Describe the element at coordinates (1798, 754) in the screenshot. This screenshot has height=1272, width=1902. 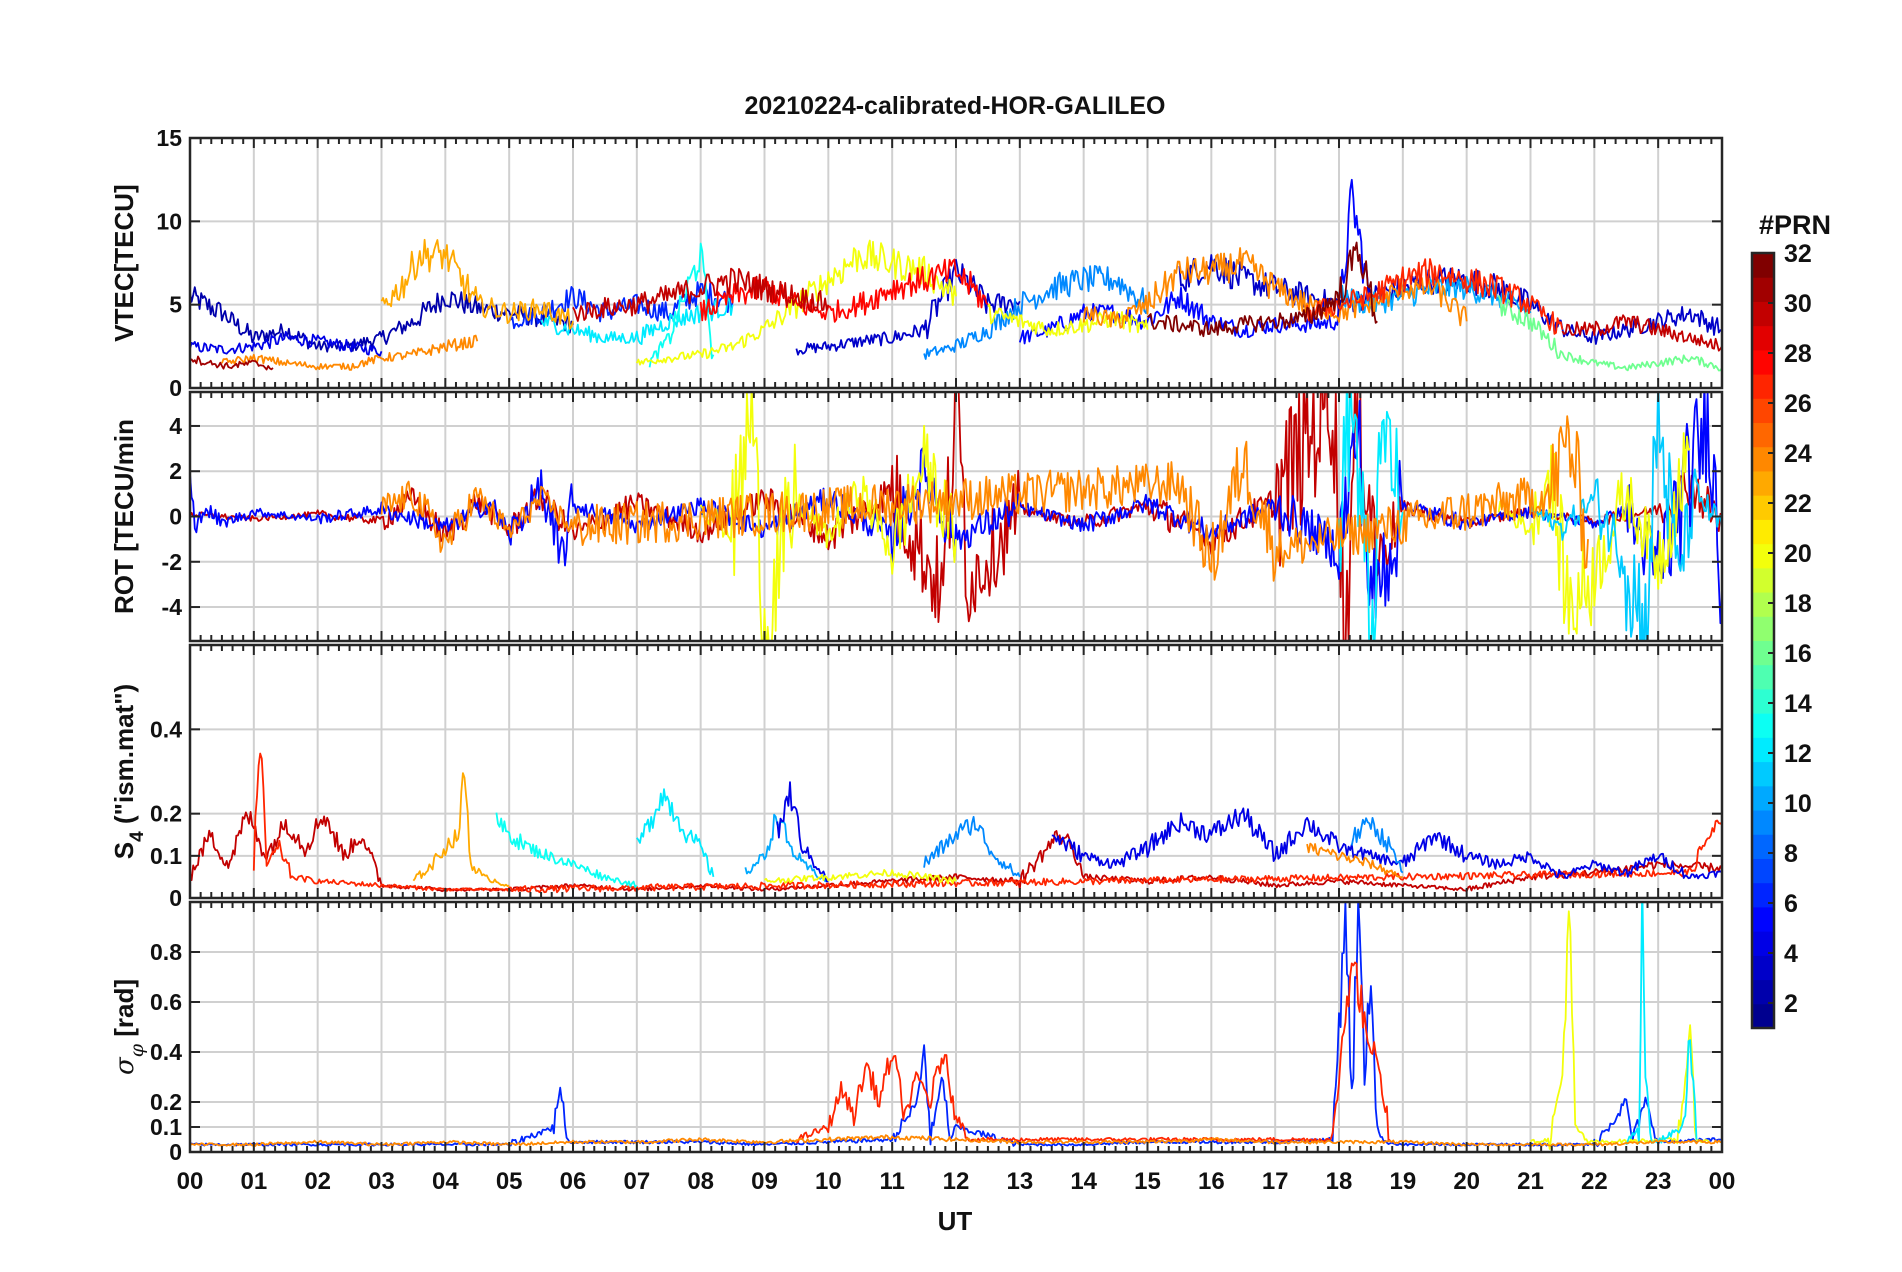
I see `colorbar-tick-label: 12` at that location.